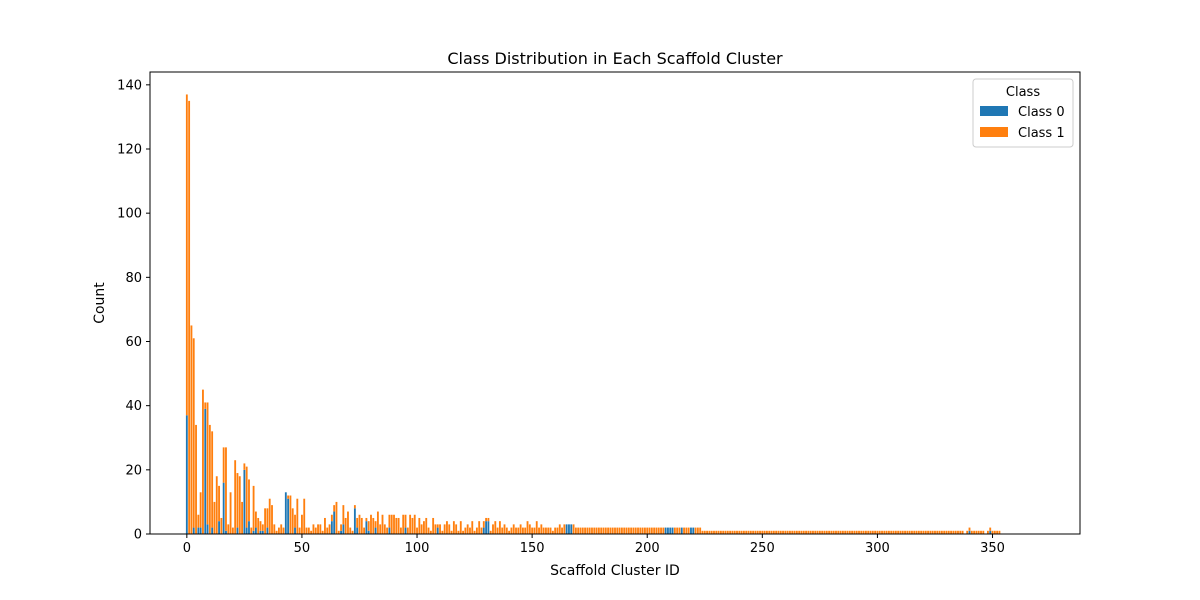  What do you see at coordinates (1023, 113) in the screenshot?
I see `legend: Class Class 0 Class 1` at bounding box center [1023, 113].